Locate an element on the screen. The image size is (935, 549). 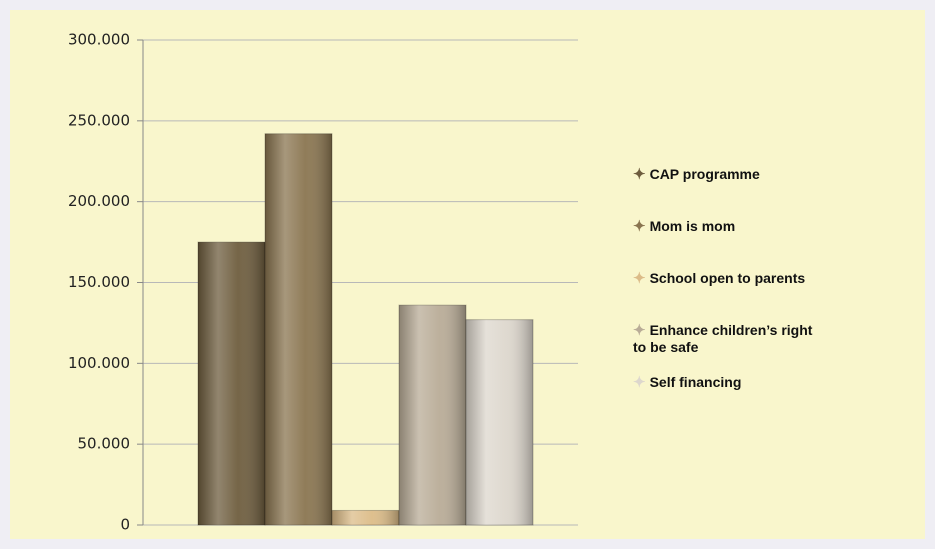
y-tick-label: 150.000 is located at coordinates (99, 282).